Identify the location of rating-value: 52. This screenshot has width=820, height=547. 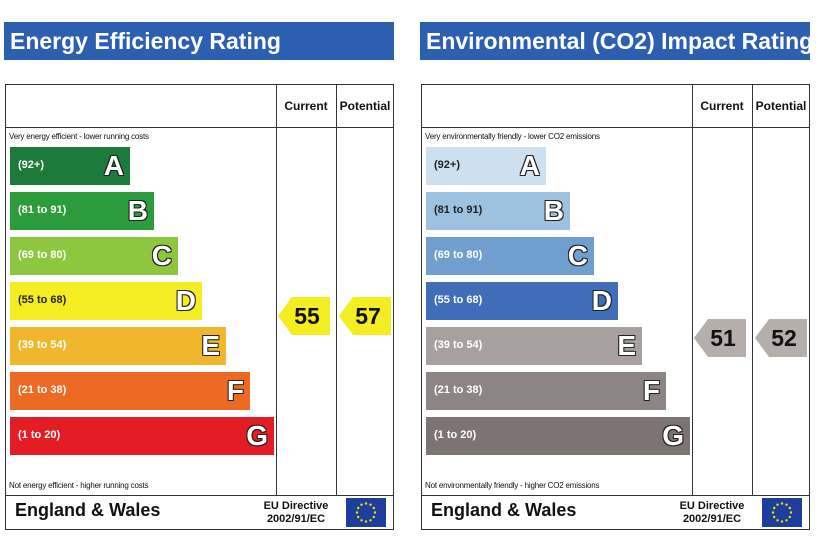
(784, 338).